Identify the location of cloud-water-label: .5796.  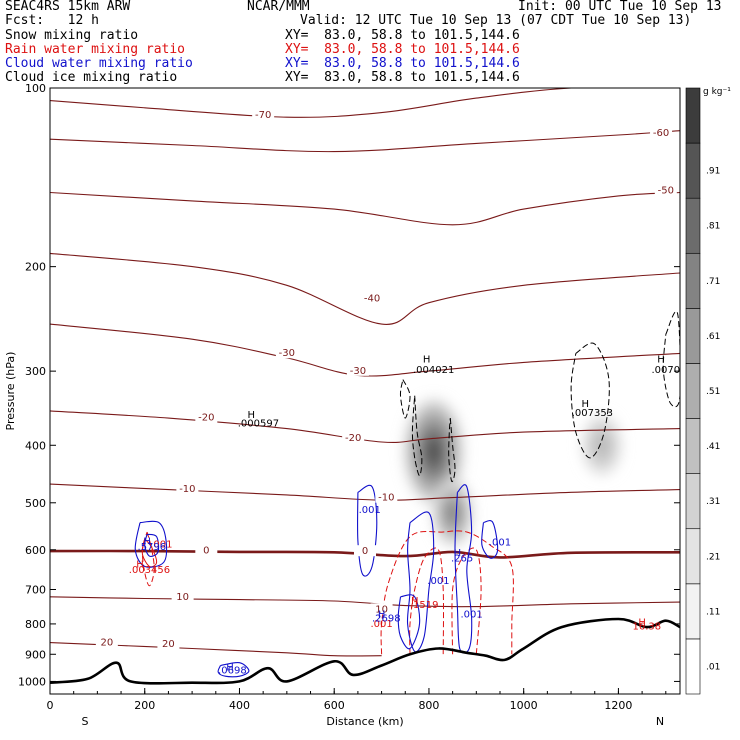
(152, 547).